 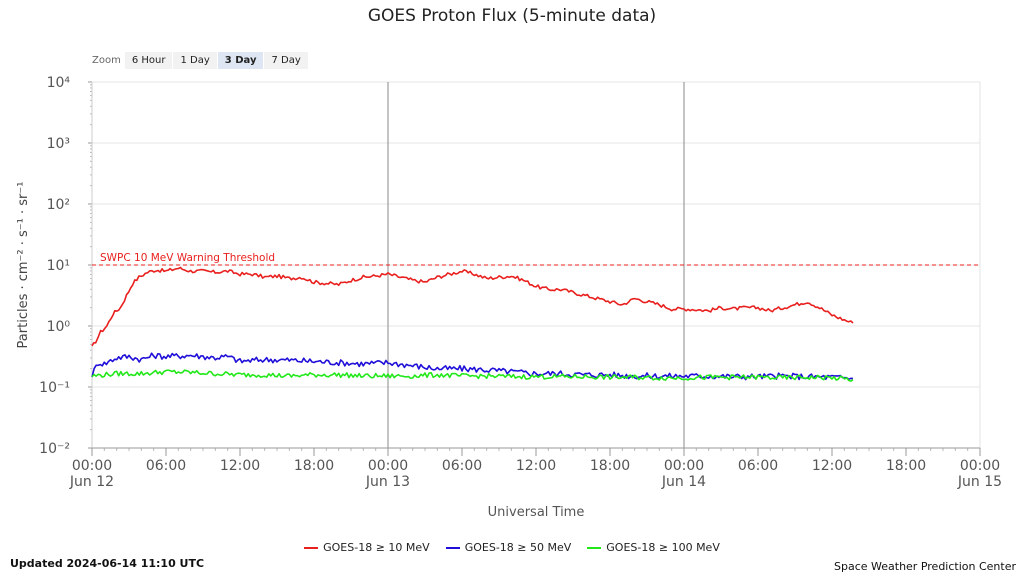 I want to click on legend-label-10mev: GOES-18 ≥ 10 MeV, so click(x=376, y=547).